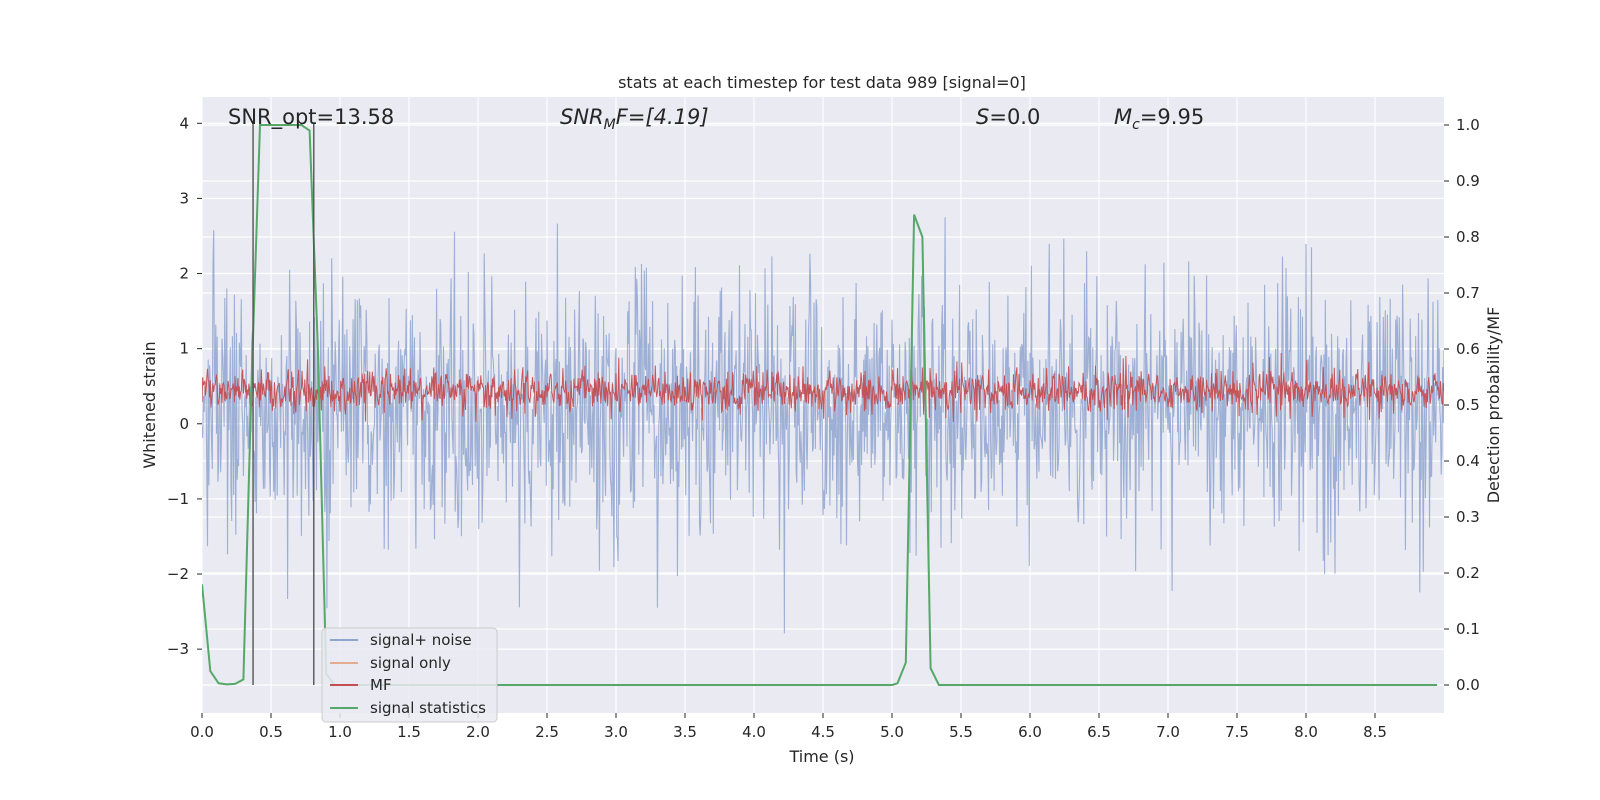  Describe the element at coordinates (1468, 125) in the screenshot. I see `y-right-tick-label-10: 1.0` at that location.